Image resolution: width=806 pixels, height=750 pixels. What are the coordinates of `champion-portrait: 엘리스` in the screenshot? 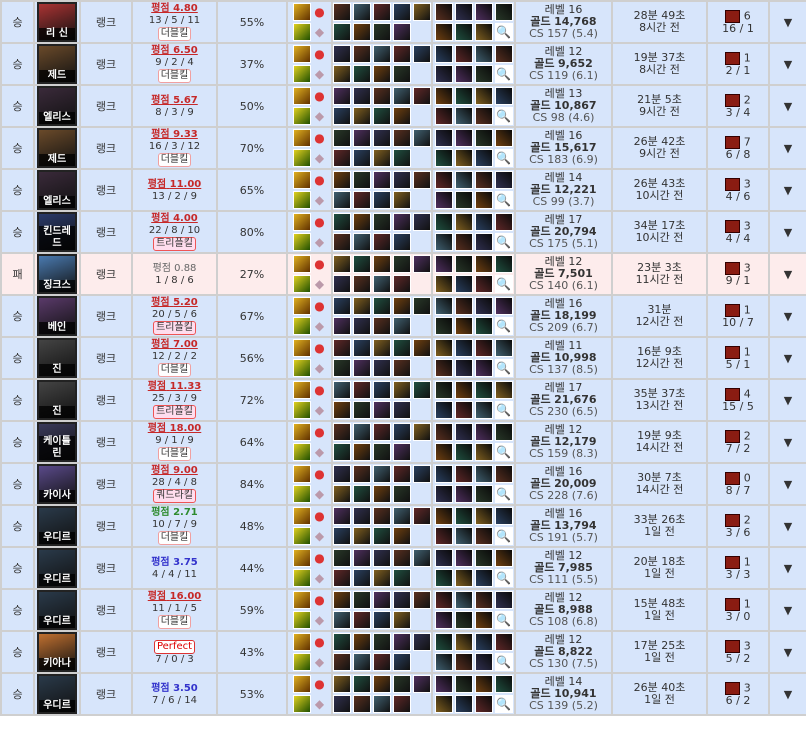 It's located at (57, 190).